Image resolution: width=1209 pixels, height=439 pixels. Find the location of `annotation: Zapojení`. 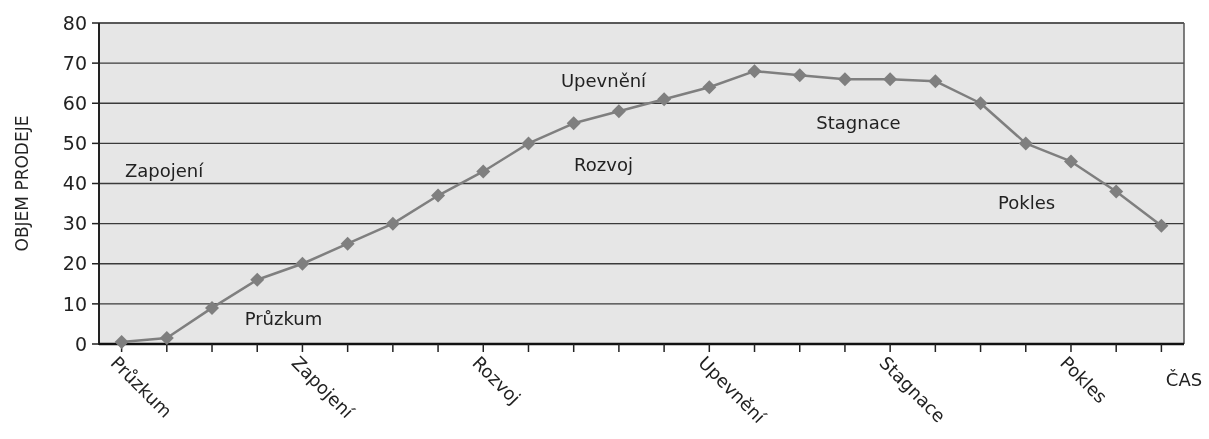

annotation: Zapojení is located at coordinates (164, 170).